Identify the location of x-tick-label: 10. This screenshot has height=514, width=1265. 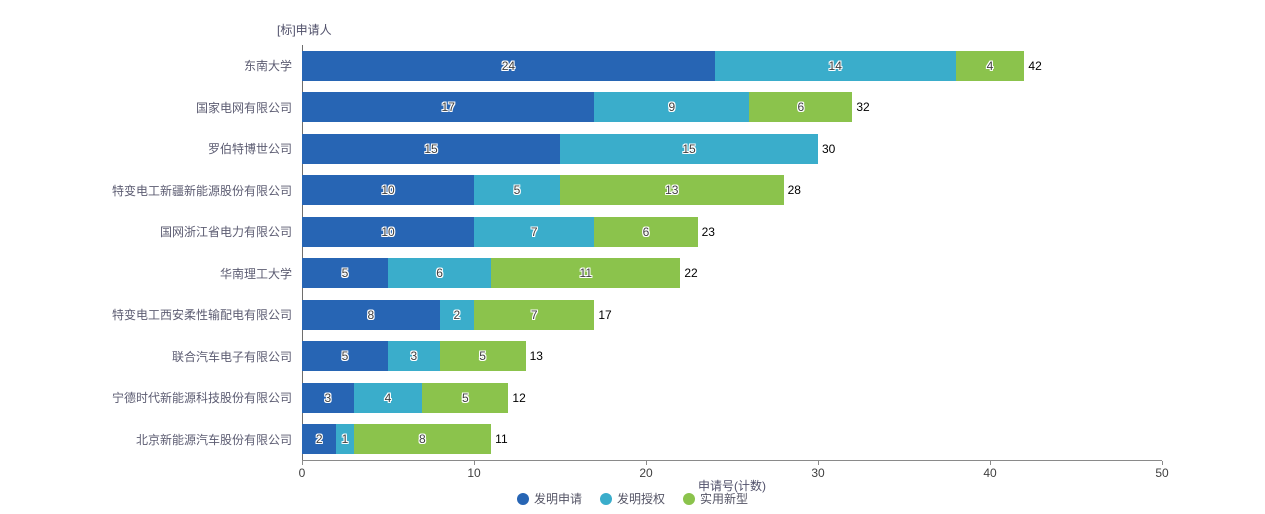
(474, 473).